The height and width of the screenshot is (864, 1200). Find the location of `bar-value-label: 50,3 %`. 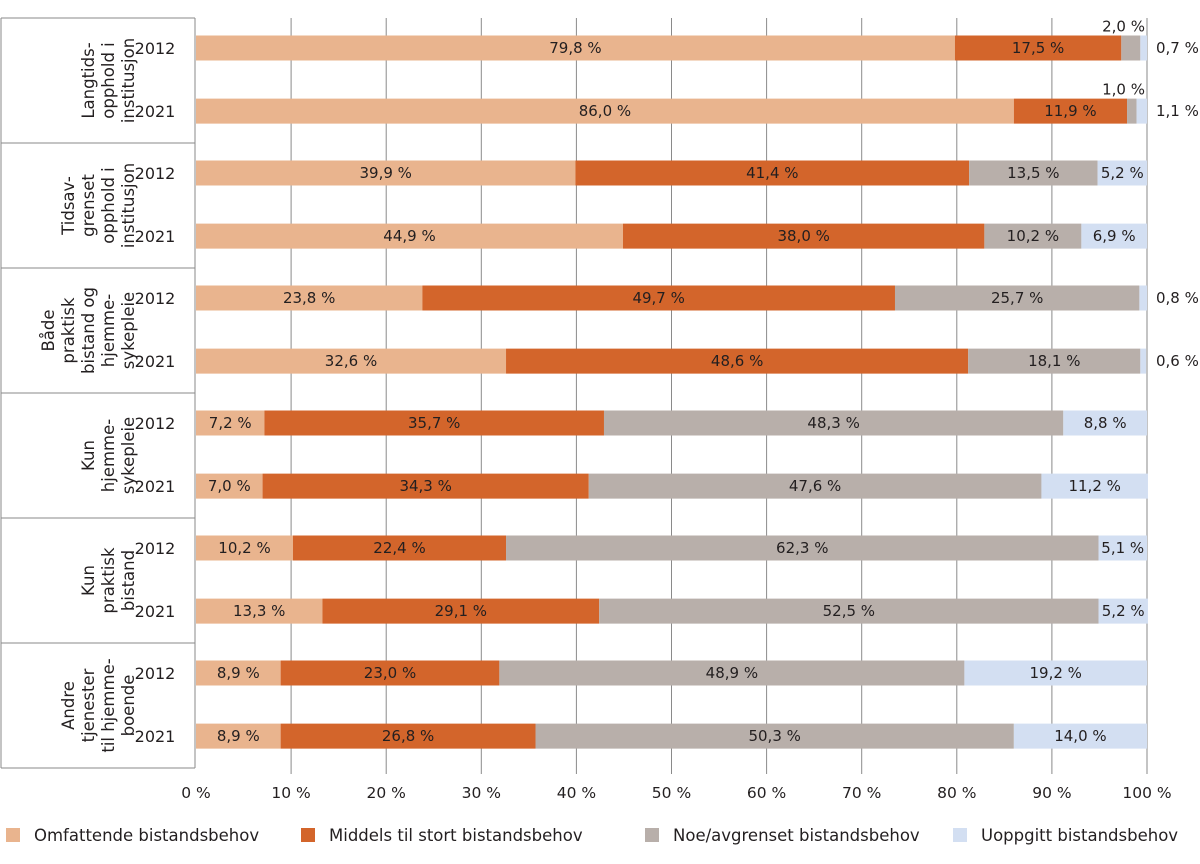

bar-value-label: 50,3 % is located at coordinates (774, 736).